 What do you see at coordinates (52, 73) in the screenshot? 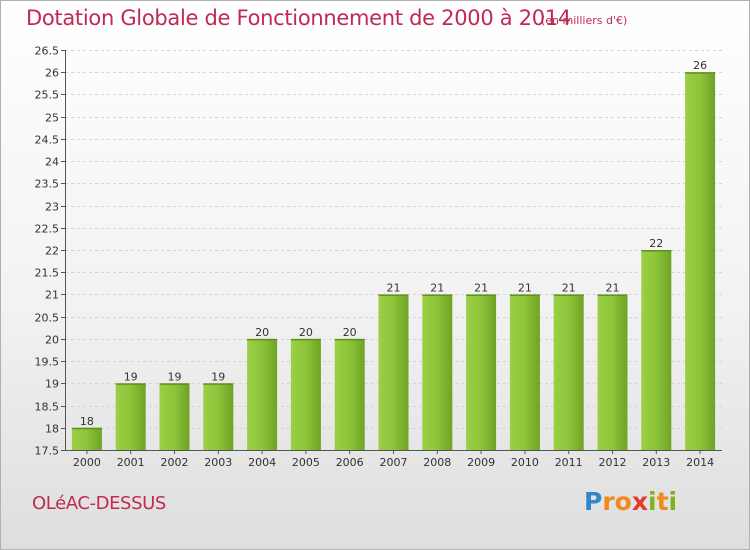
I see `y-tick-label: 26` at bounding box center [52, 73].